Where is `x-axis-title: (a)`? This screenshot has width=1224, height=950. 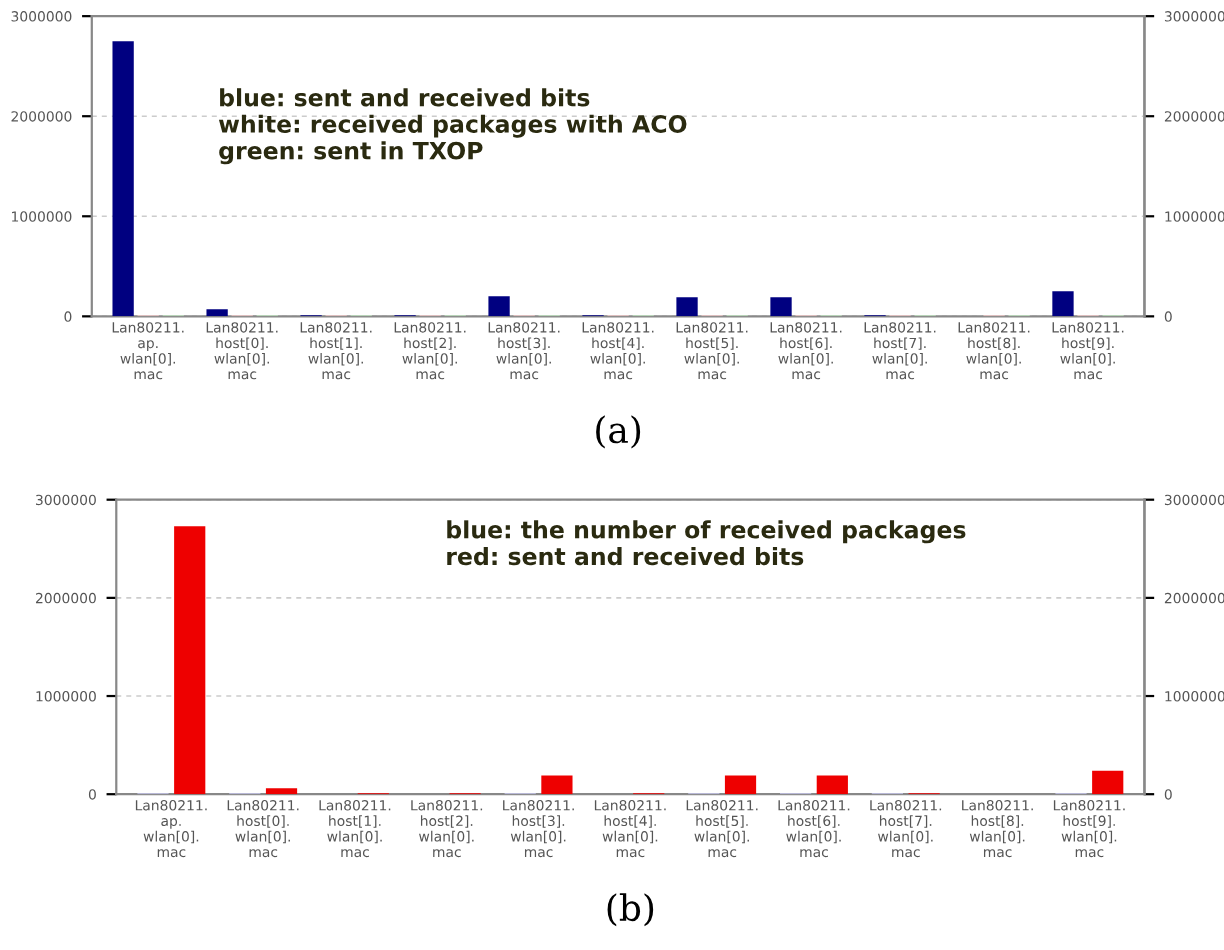 x-axis-title: (a) is located at coordinates (618, 432).